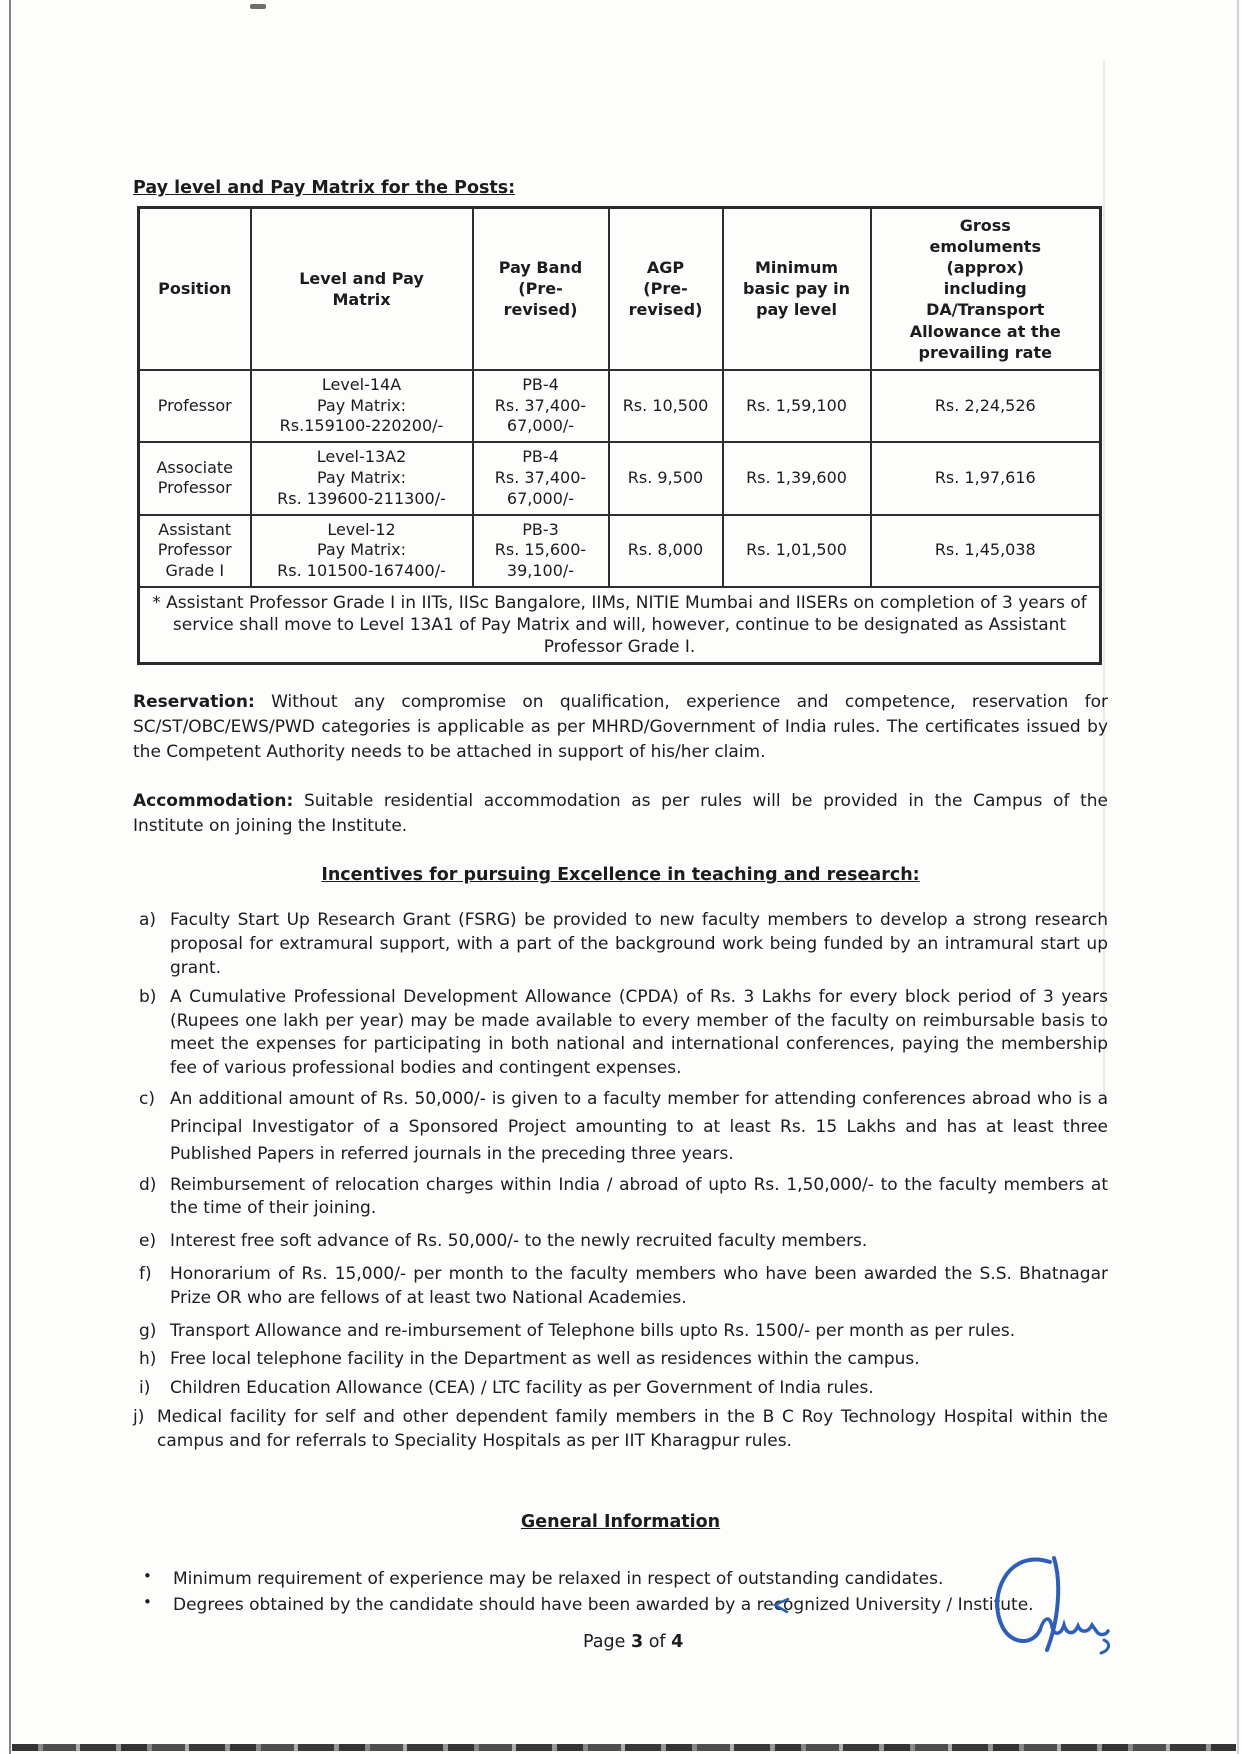 The height and width of the screenshot is (1754, 1241). Describe the element at coordinates (624, 1747) in the screenshot. I see `scan-edge-bottom-artifact` at that location.